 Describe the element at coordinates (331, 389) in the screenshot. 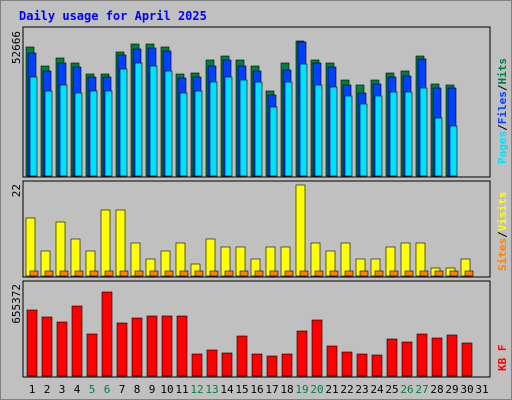

I see `day-label-21: 21` at that location.